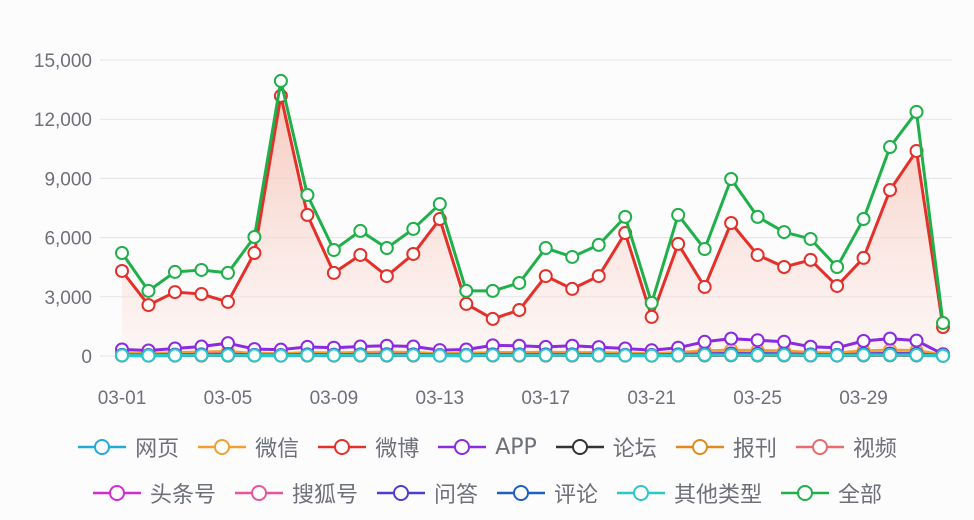  What do you see at coordinates (368, 447) in the screenshot?
I see `legend-item: 微博` at bounding box center [368, 447].